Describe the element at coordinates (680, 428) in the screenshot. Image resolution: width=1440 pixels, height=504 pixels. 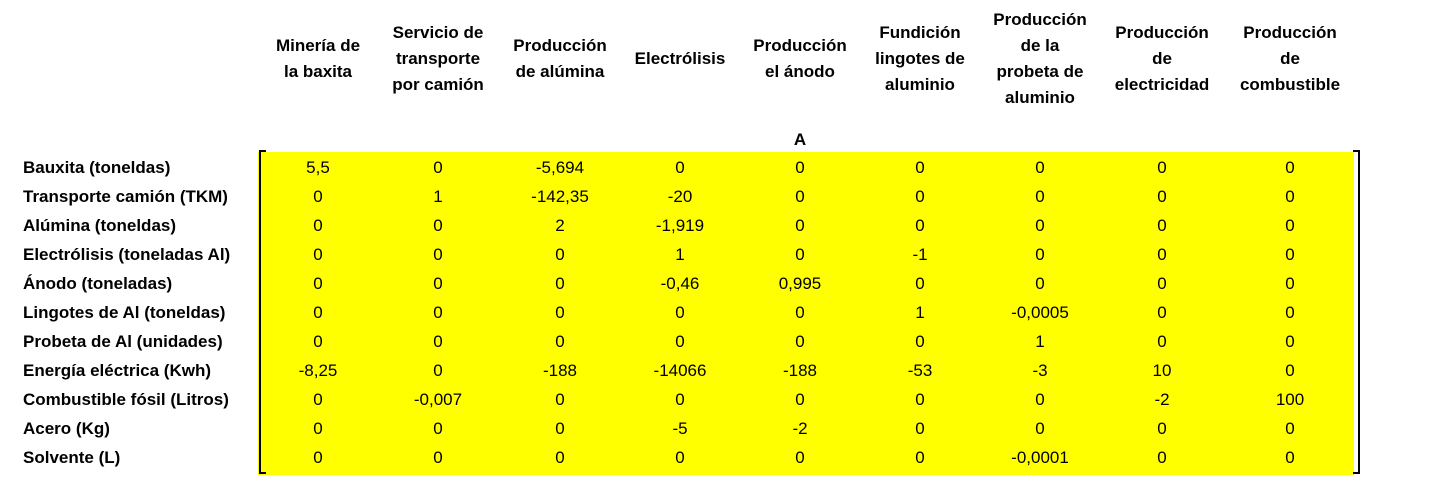
I see `matrix-cell: -5` at that location.